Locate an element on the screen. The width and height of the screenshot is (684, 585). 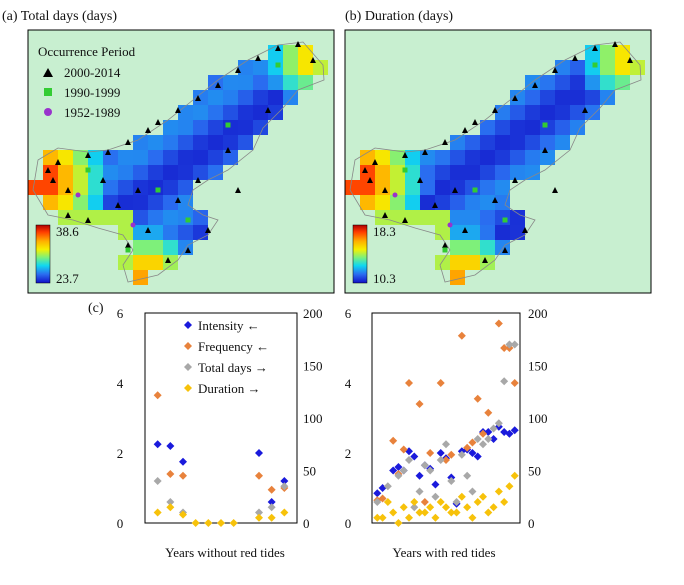
right-axis-tick-label: 150 is located at coordinates (313, 366).